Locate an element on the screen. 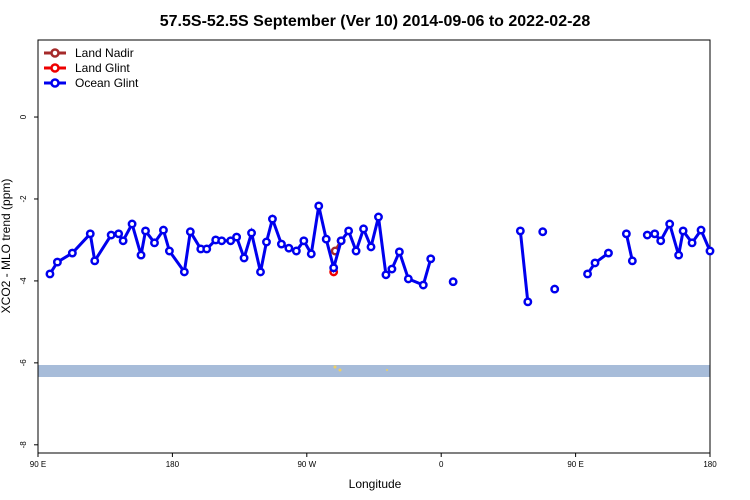  legend-label: Ocean Glint is located at coordinates (107, 83).